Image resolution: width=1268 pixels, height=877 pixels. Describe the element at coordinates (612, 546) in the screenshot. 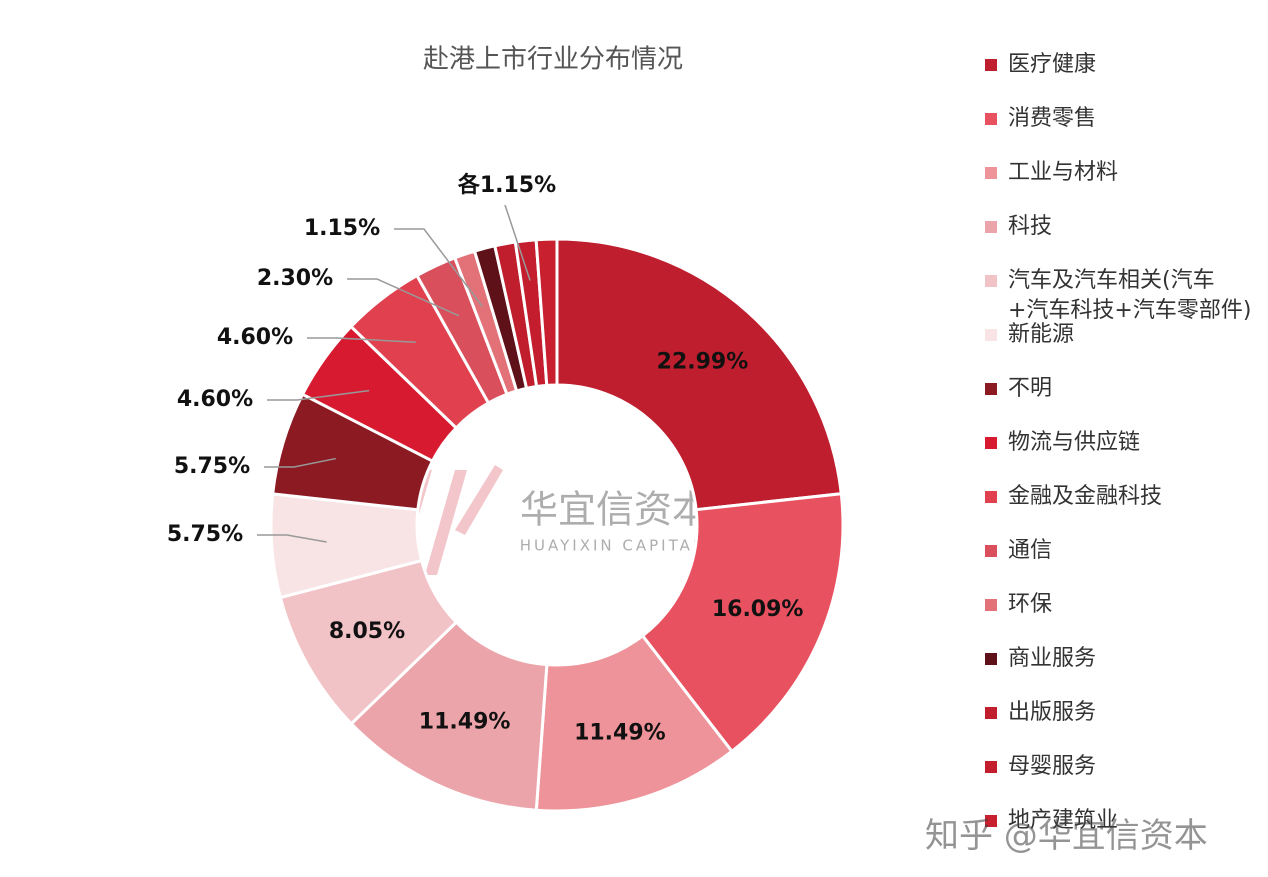

I see `watermark: HUAYIXIN CAPITAL` at that location.